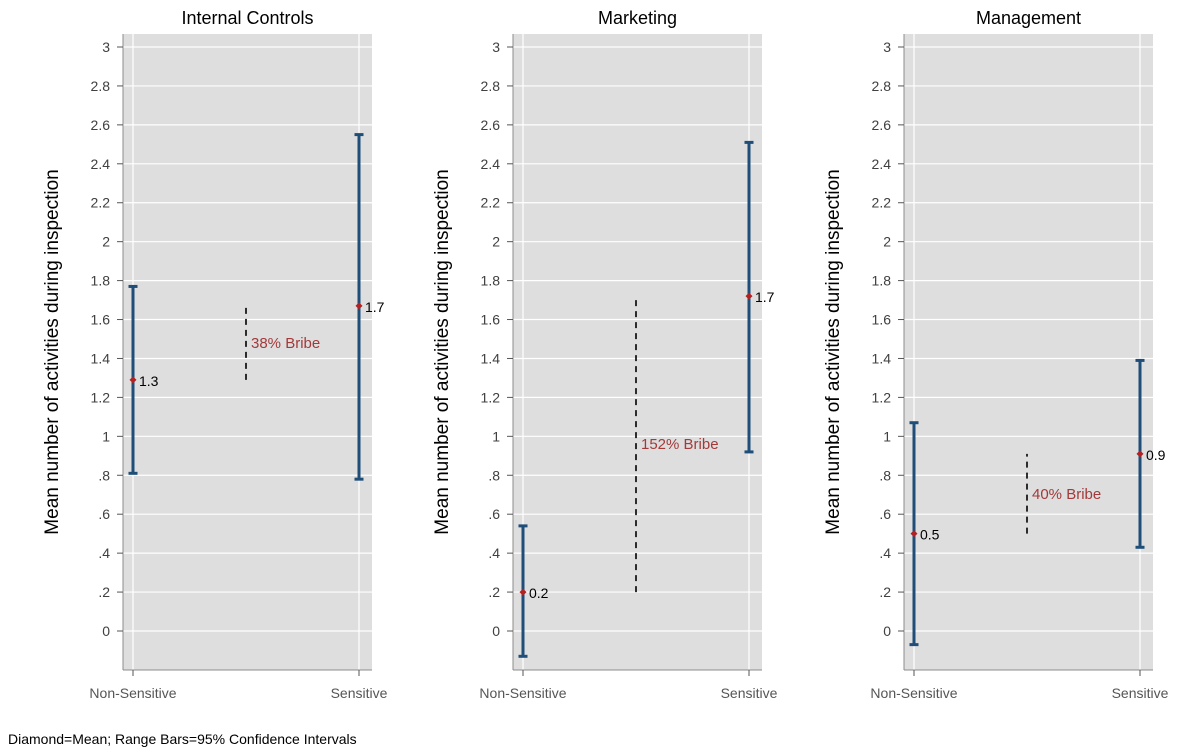 This screenshot has width=1178, height=749. I want to click on panel-title: Management, so click(1028, 18).